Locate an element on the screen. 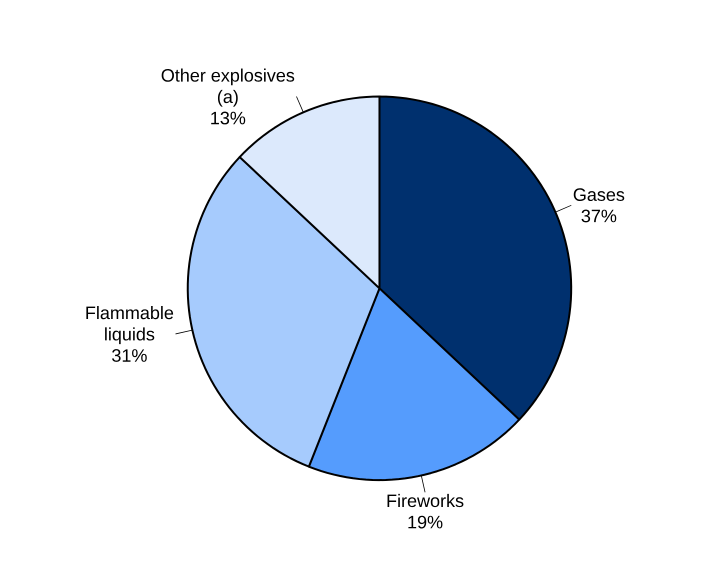  data-label: 37% is located at coordinates (599, 216).